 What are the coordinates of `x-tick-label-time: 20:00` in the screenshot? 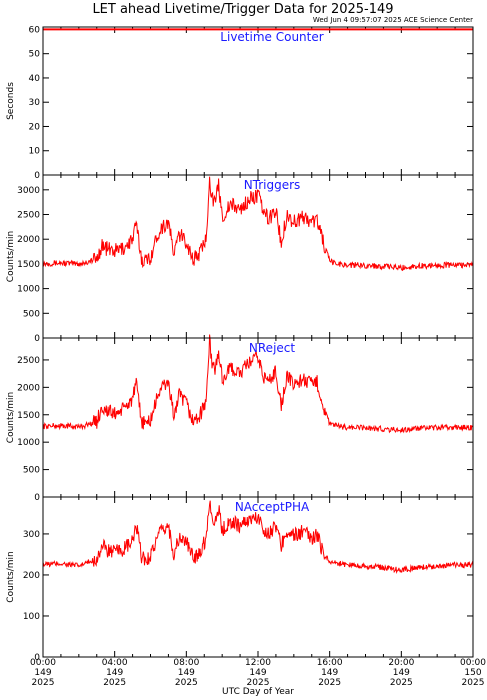 It's located at (401, 663).